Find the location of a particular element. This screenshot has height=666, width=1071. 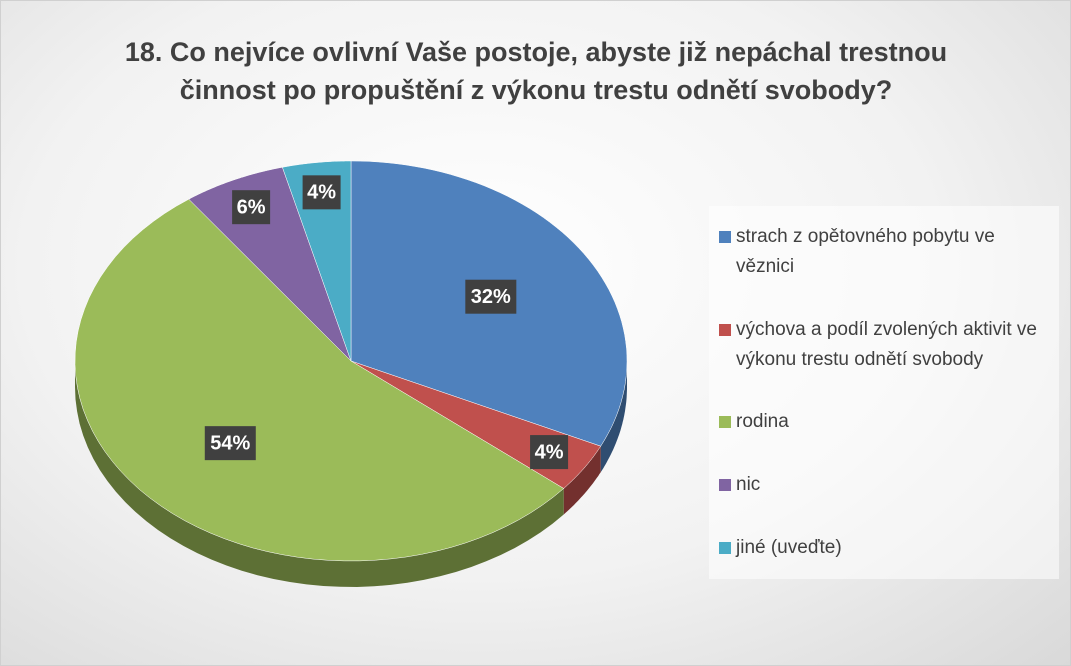

data-label: 54% is located at coordinates (230, 443).